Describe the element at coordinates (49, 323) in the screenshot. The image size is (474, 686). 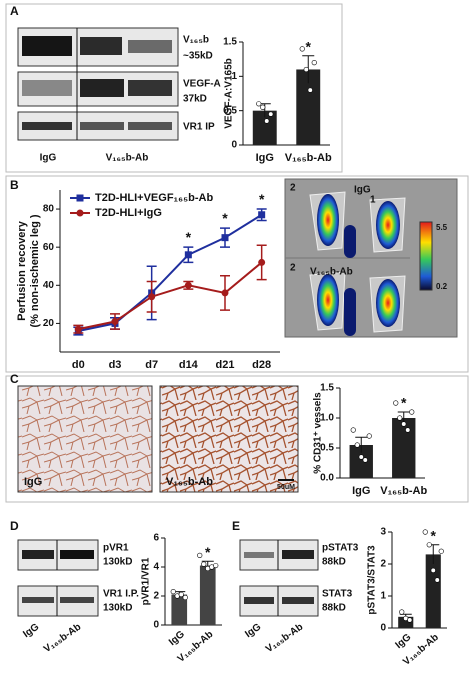
I see `y-tick-label: 20` at that location.